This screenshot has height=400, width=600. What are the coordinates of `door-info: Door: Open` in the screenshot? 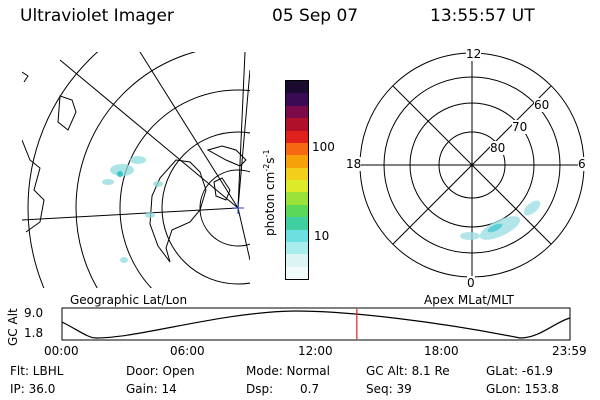 It's located at (160, 371).